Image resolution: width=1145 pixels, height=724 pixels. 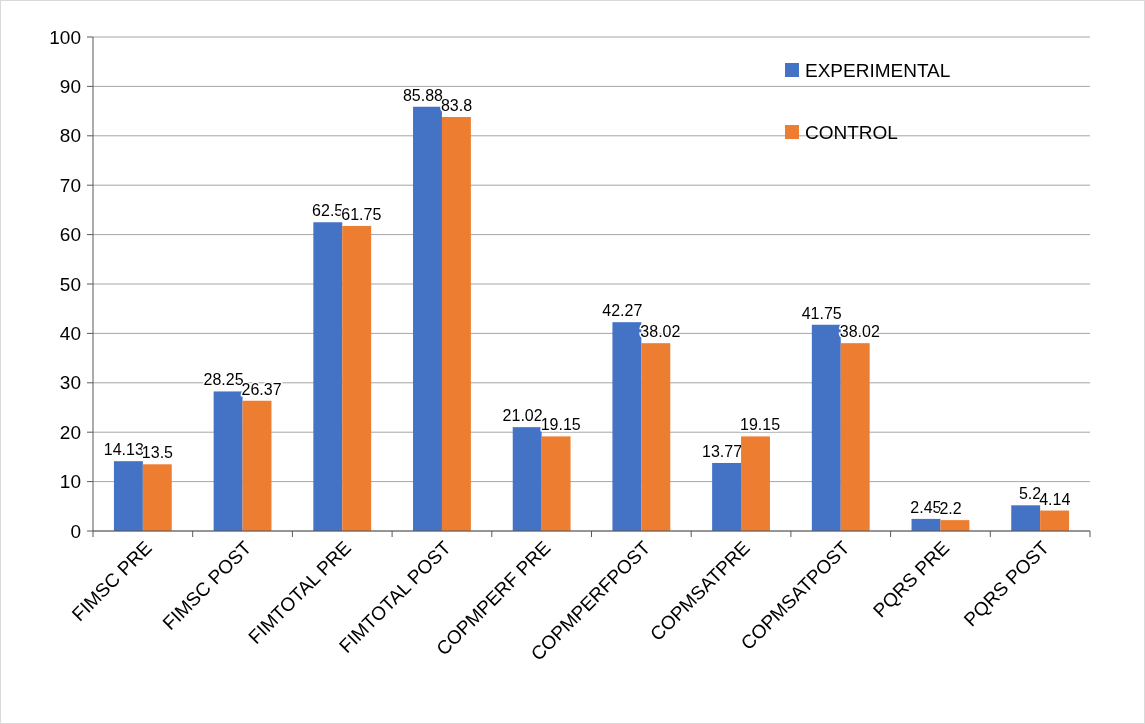 I want to click on y-tick-label: 90, so click(x=70, y=87).